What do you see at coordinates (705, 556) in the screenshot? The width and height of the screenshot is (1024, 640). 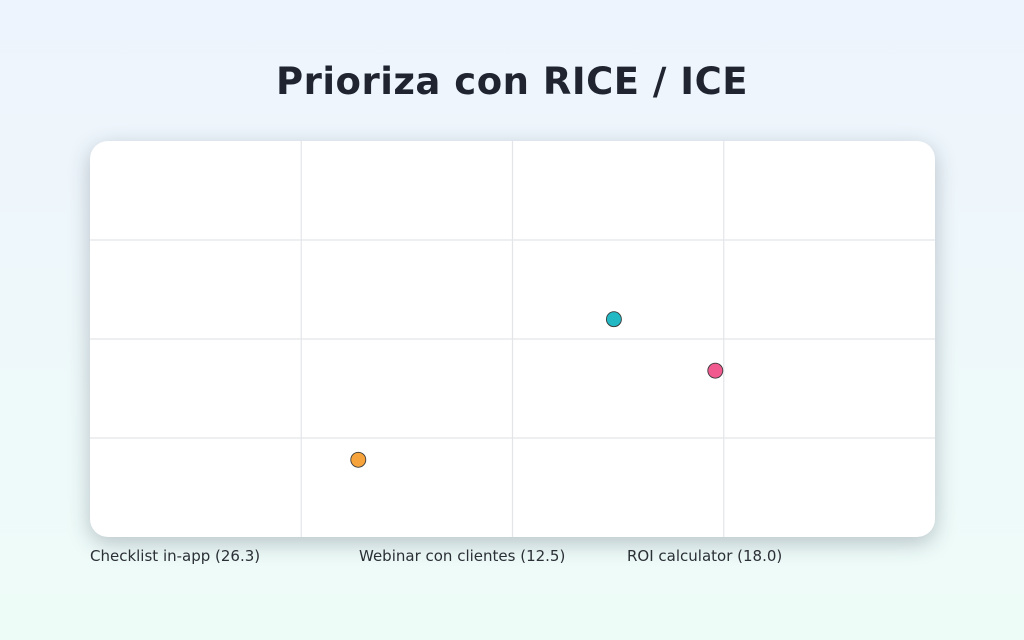 I see `series-label: ROI calculator (18.0)` at bounding box center [705, 556].